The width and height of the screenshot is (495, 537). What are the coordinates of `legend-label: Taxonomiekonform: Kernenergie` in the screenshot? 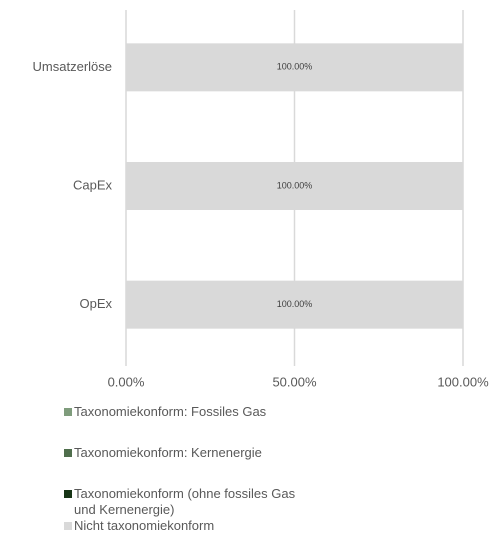 It's located at (168, 452).